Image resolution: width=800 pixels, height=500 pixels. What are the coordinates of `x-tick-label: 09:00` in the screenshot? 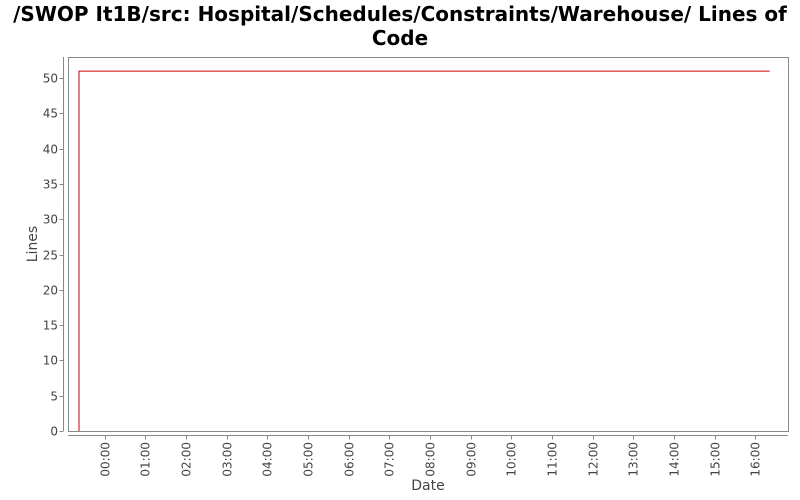 It's located at (472, 459).